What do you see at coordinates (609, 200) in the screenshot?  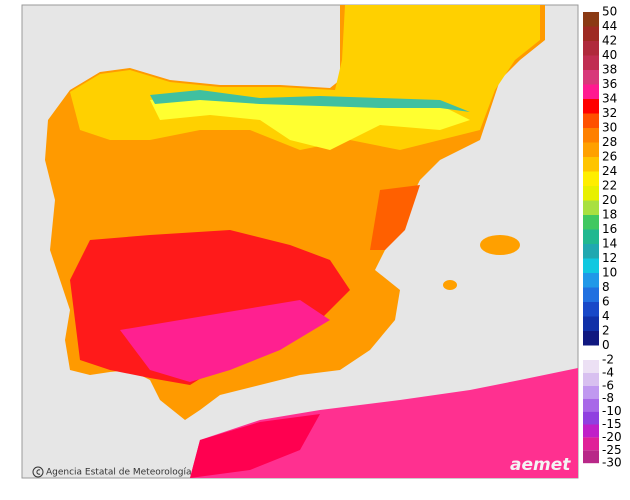 I see `legend-label: 20` at bounding box center [609, 200].